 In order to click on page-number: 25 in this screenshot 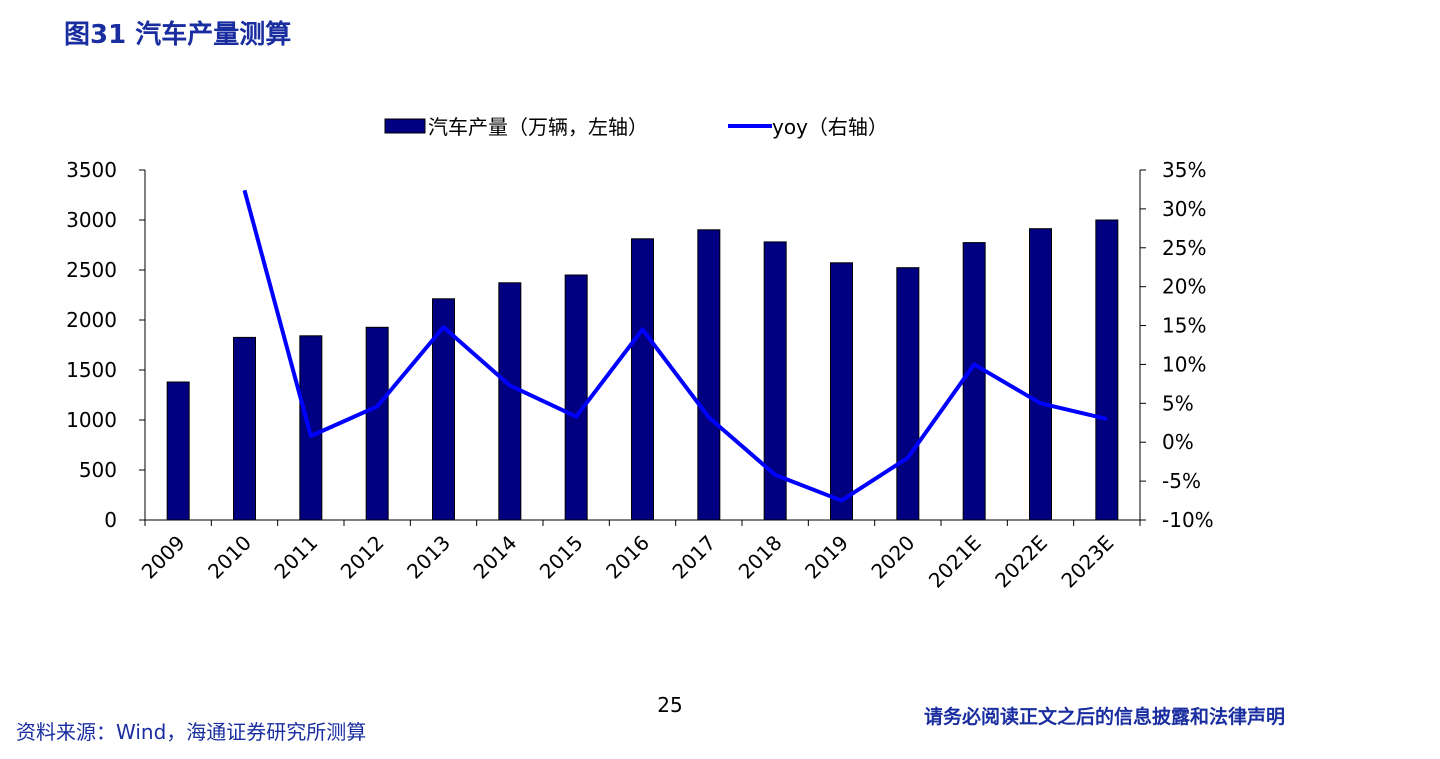, I will do `click(670, 705)`.